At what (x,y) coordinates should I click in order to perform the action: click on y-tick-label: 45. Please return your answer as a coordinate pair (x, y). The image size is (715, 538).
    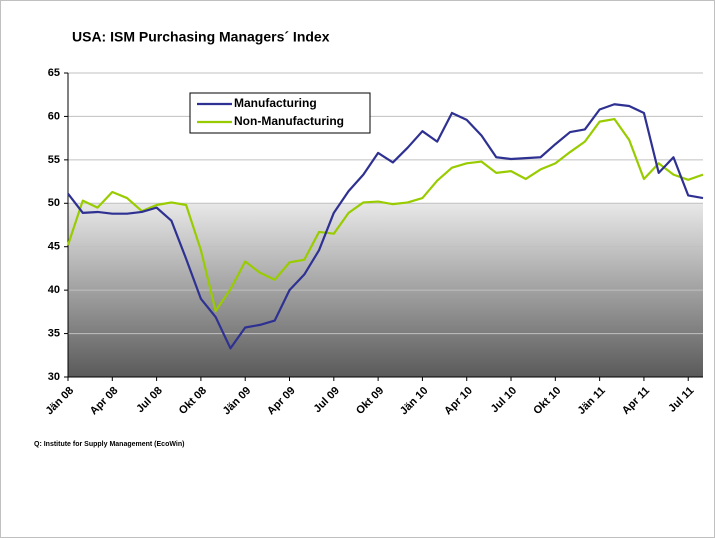
    Looking at the image, I should click on (54, 247).